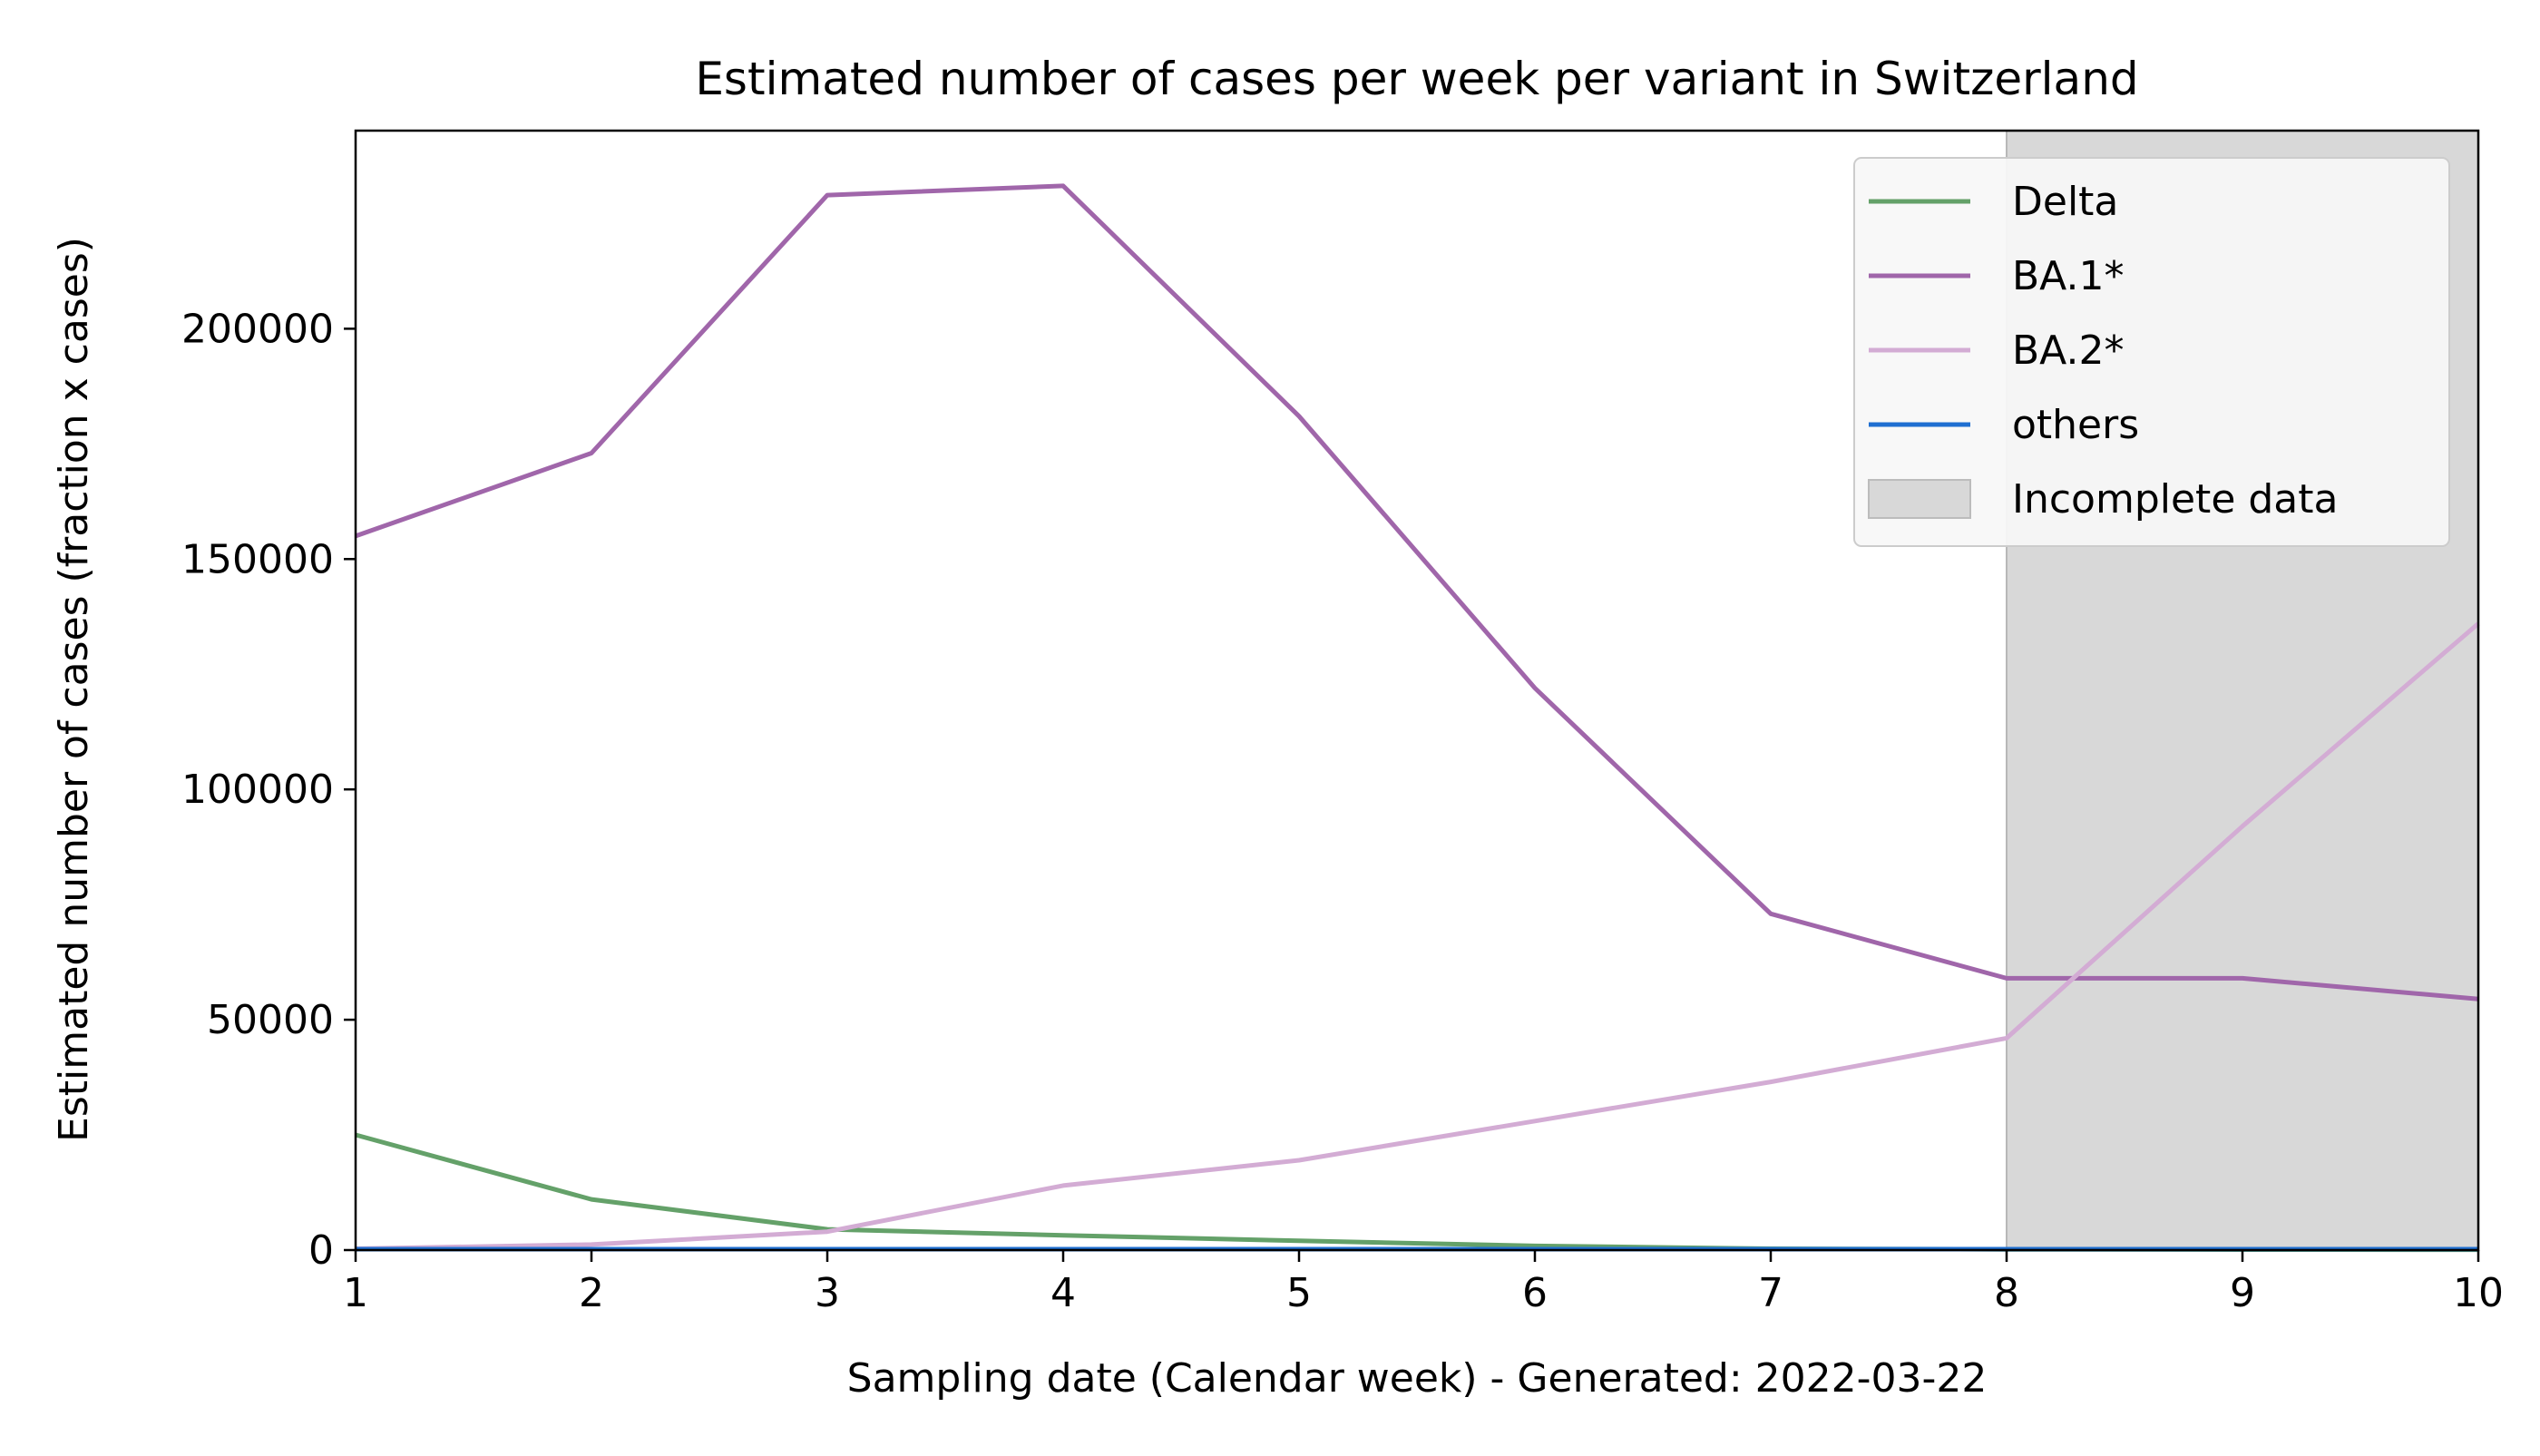 Image resolution: width=2540 pixels, height=1456 pixels. I want to click on y-tick-label: 50000, so click(270, 1020).